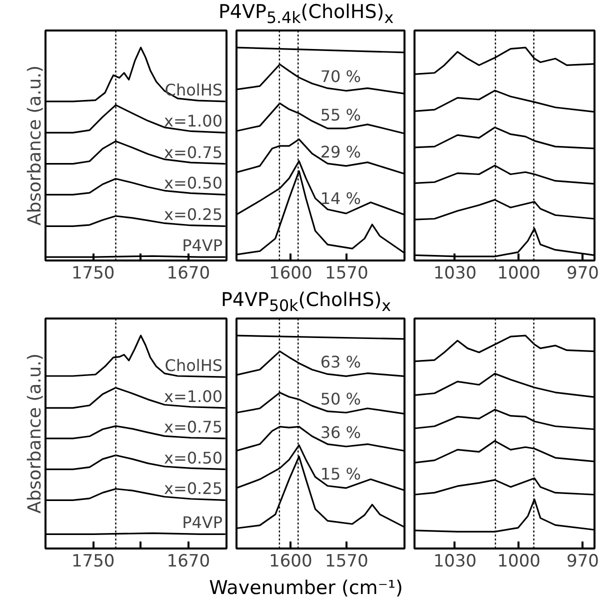  Describe the element at coordinates (340, 432) in the screenshot. I see `annotation: 36 %` at that location.